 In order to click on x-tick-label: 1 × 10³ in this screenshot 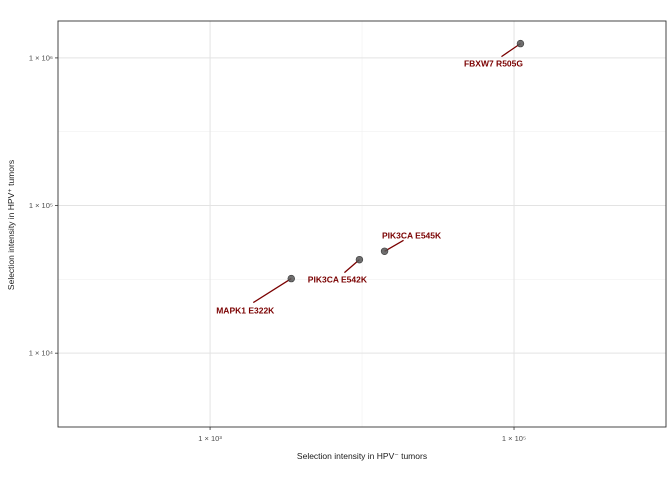, I will do `click(210, 438)`.